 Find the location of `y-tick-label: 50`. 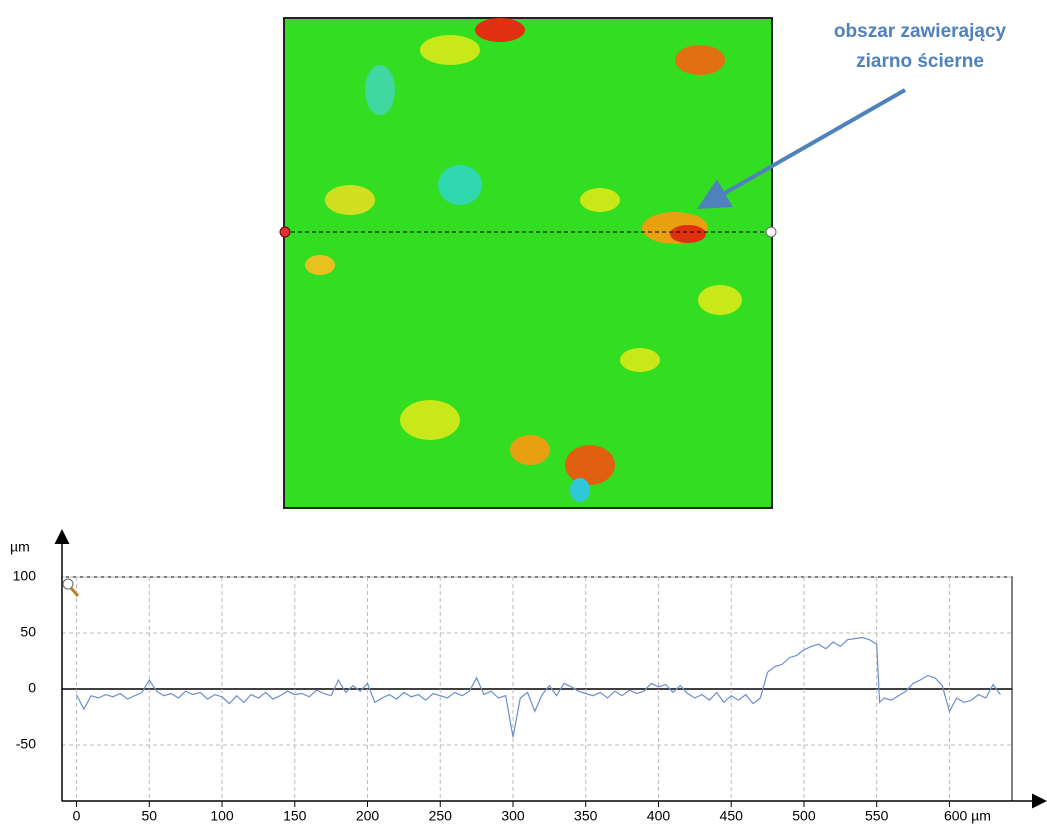

y-tick-label: 50 is located at coordinates (28, 632).